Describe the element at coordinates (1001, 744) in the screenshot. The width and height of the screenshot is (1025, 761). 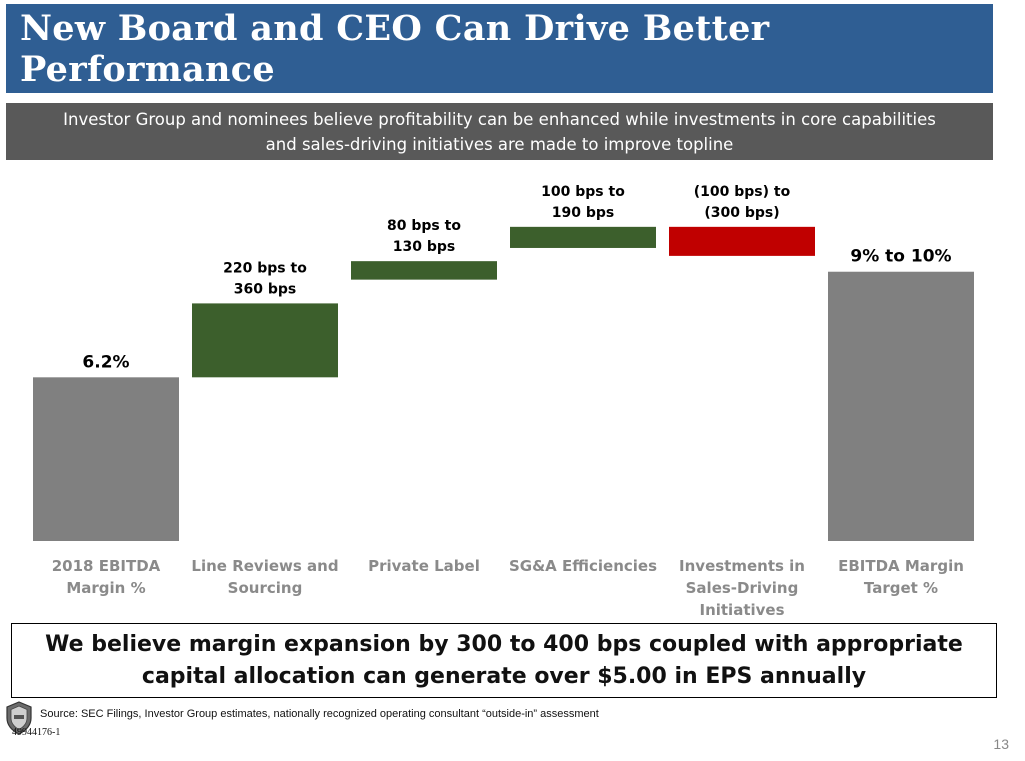
I see `page-number: 13` at that location.